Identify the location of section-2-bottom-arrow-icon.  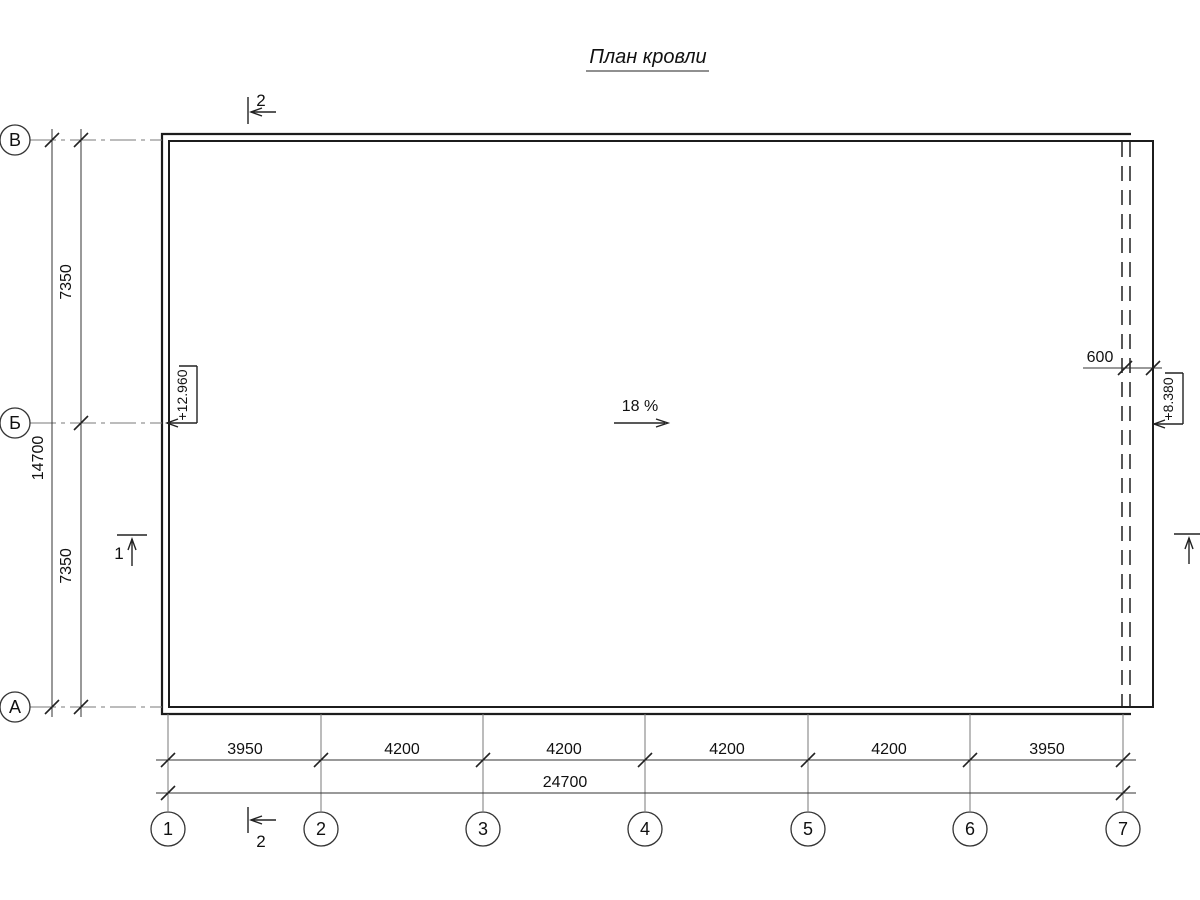
(255, 820).